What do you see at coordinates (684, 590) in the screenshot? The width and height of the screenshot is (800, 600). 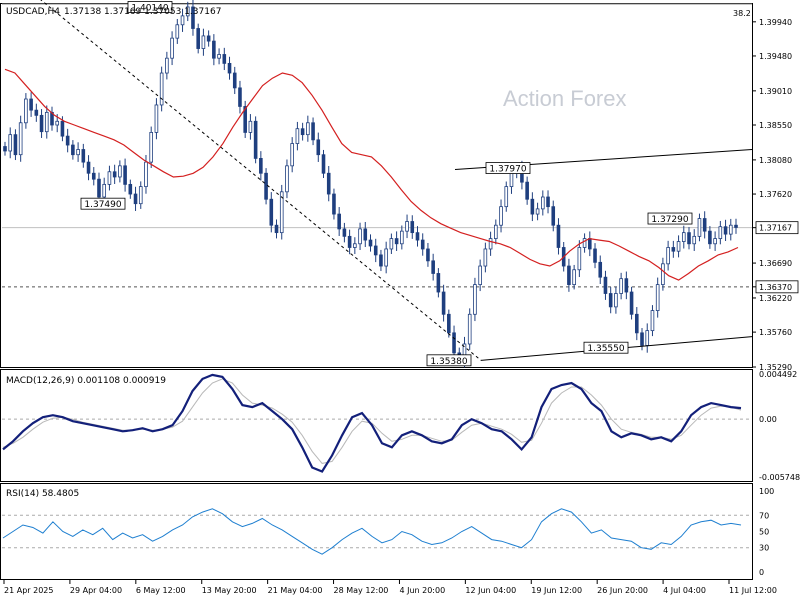 I see `time-tick-label: 4 Jul 04:00` at bounding box center [684, 590].